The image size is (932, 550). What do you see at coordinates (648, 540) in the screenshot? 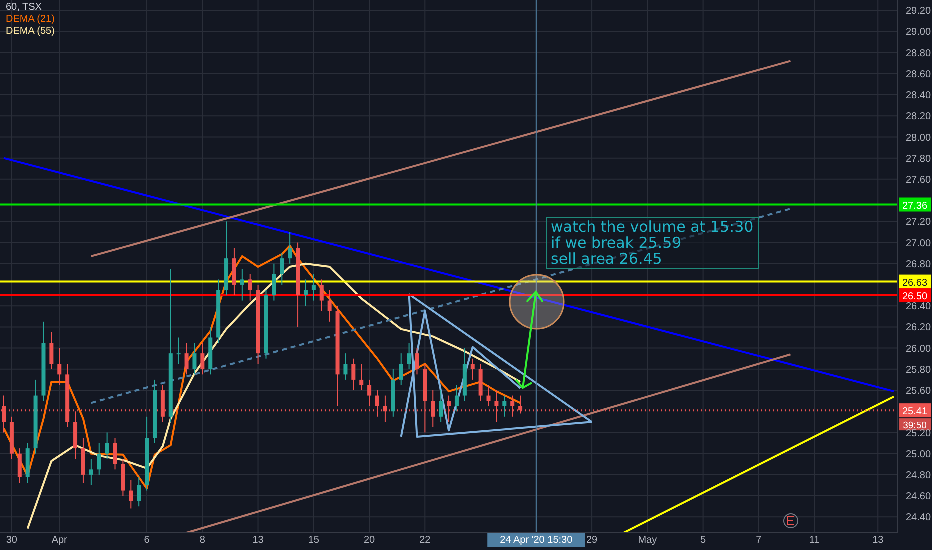
I see `x-tick-label: May` at bounding box center [648, 540].